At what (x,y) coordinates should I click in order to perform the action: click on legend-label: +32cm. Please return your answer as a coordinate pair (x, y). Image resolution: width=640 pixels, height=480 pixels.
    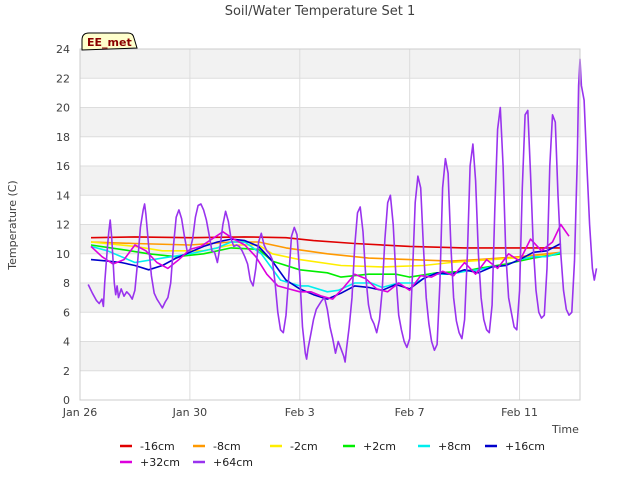
    Looking at the image, I should click on (160, 462).